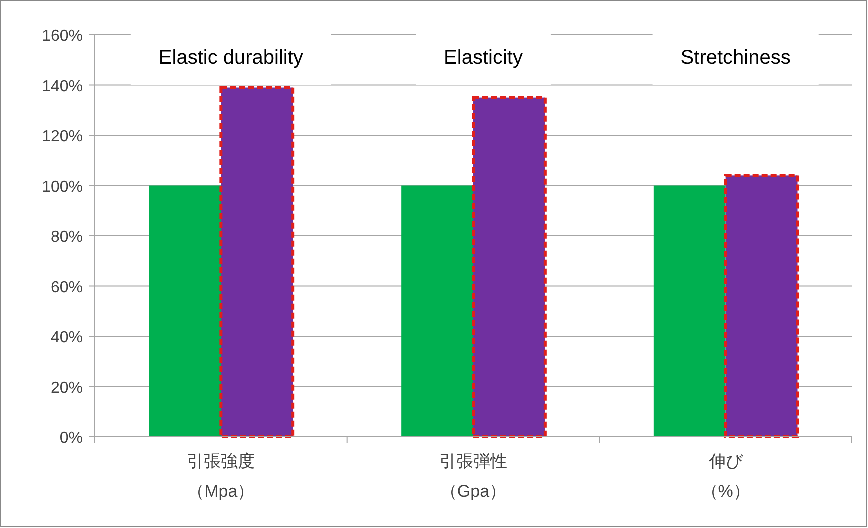 Image resolution: width=868 pixels, height=528 pixels. Describe the element at coordinates (66, 287) in the screenshot. I see `y-tick-label: 60%` at that location.